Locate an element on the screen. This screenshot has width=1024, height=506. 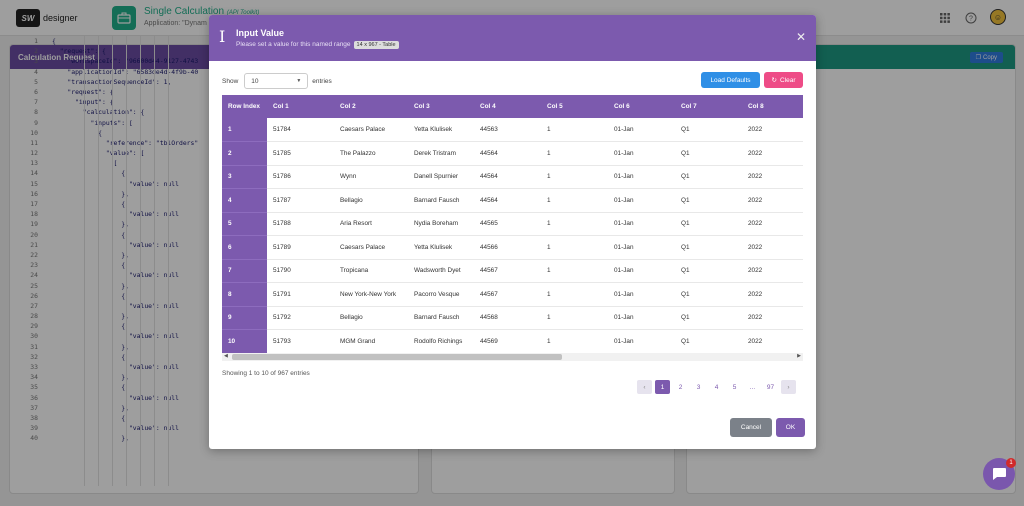
page-button: 5 is located at coordinates (734, 387).